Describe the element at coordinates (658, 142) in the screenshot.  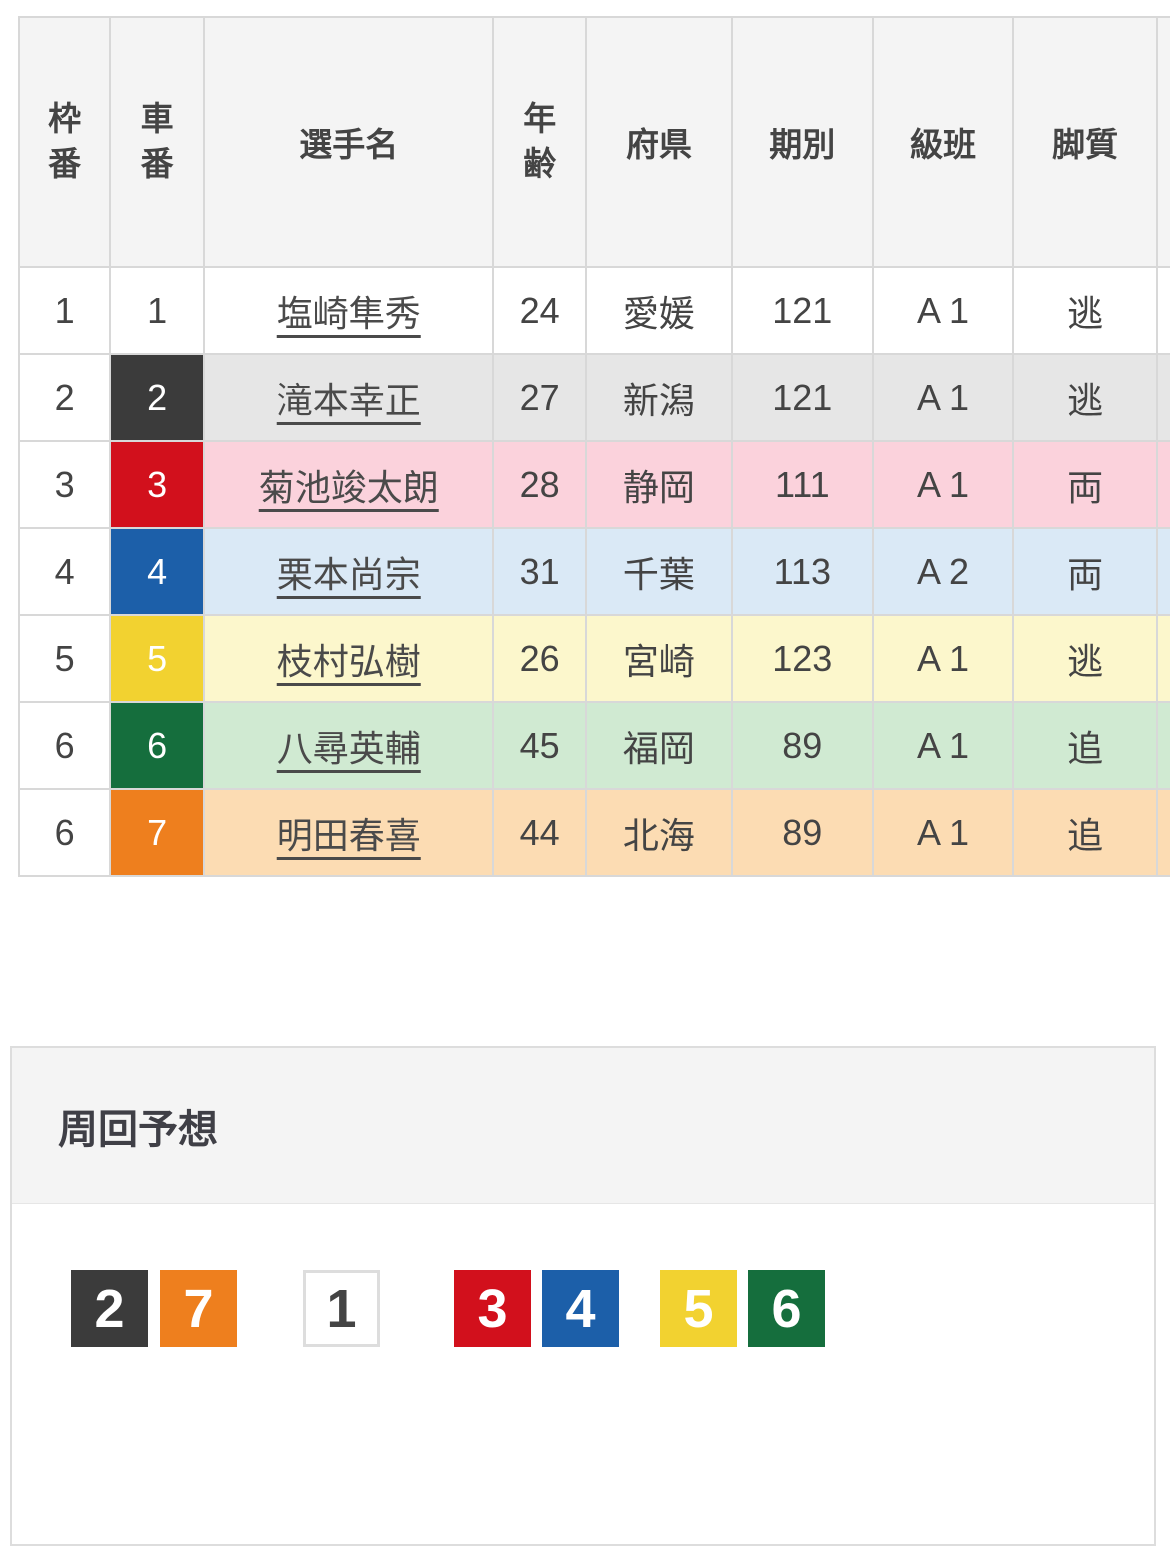
I see `col-header-prefecture: 府県` at that location.